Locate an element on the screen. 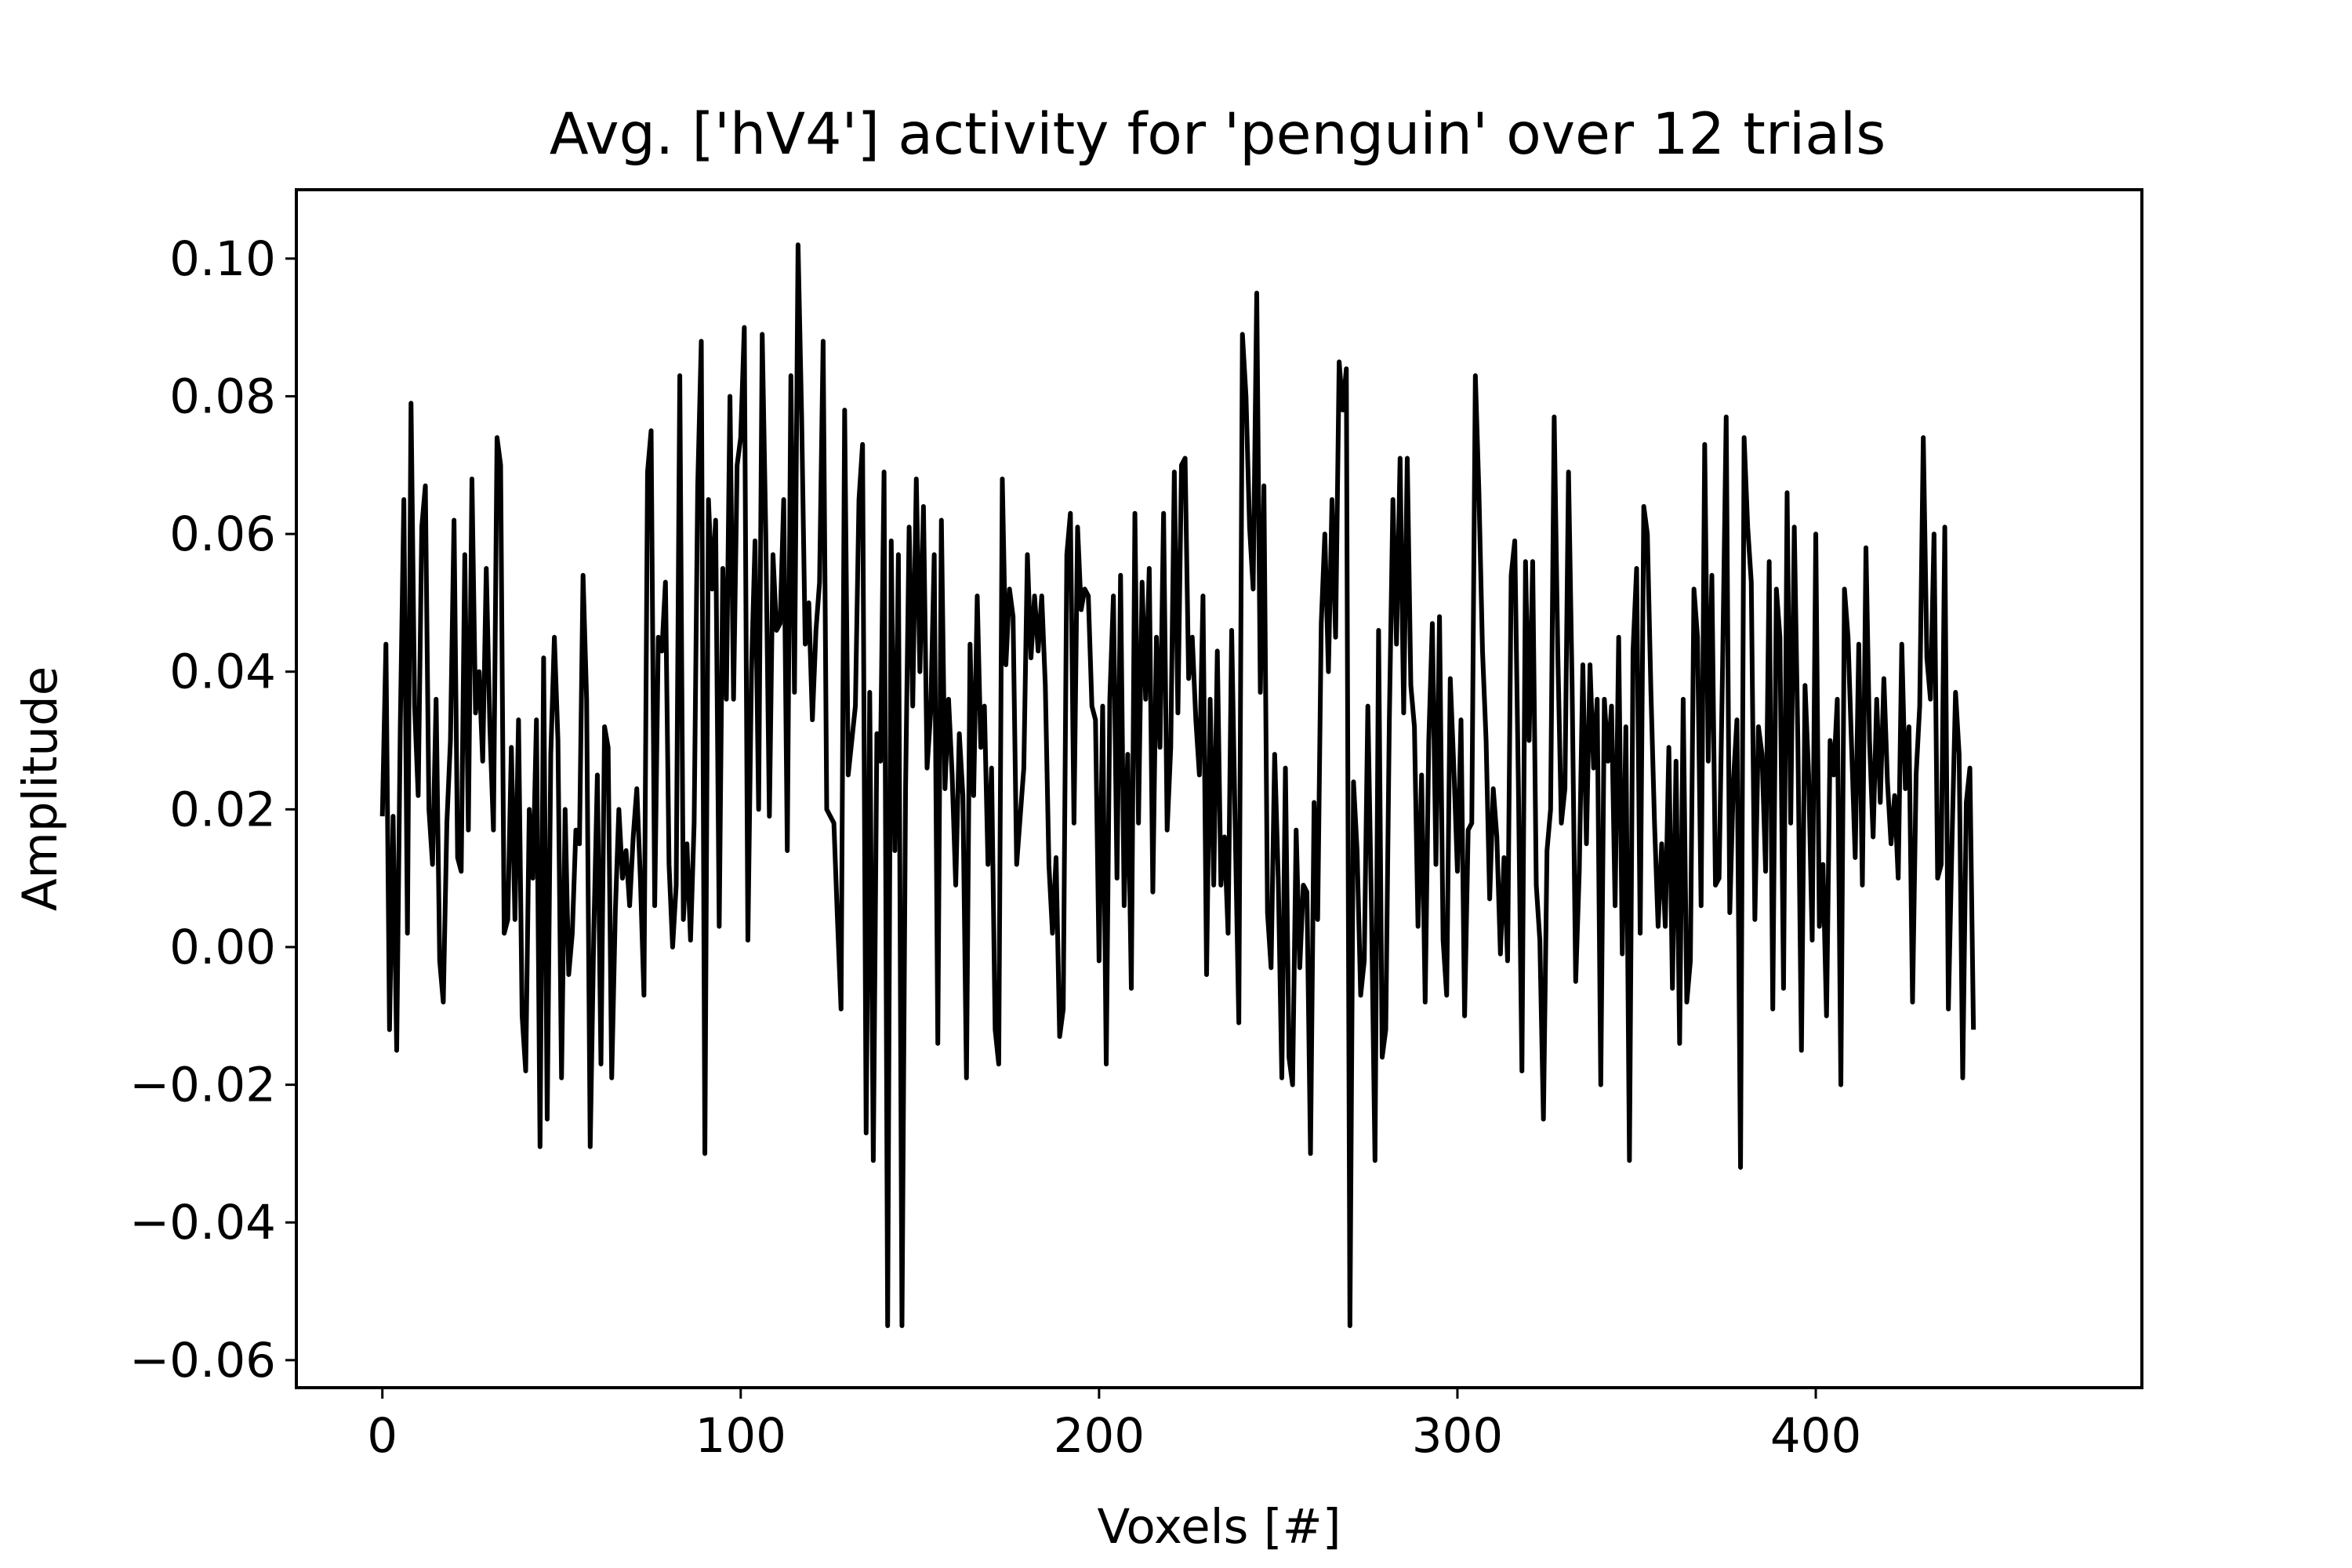 Image resolution: width=2352 pixels, height=1568 pixels. x-axis-ticks: 0 100 200 300 400 is located at coordinates (1114, 1426).